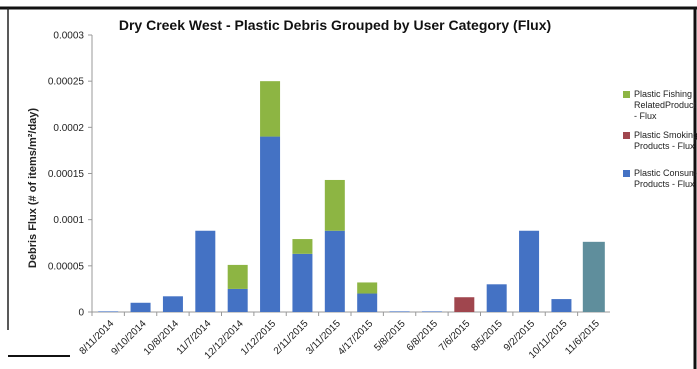 The width and height of the screenshot is (697, 369). I want to click on y-axis: 0 0.00005 0.0001 0.00015 0.0002 0.00025 0.0003, so click(70, 175).